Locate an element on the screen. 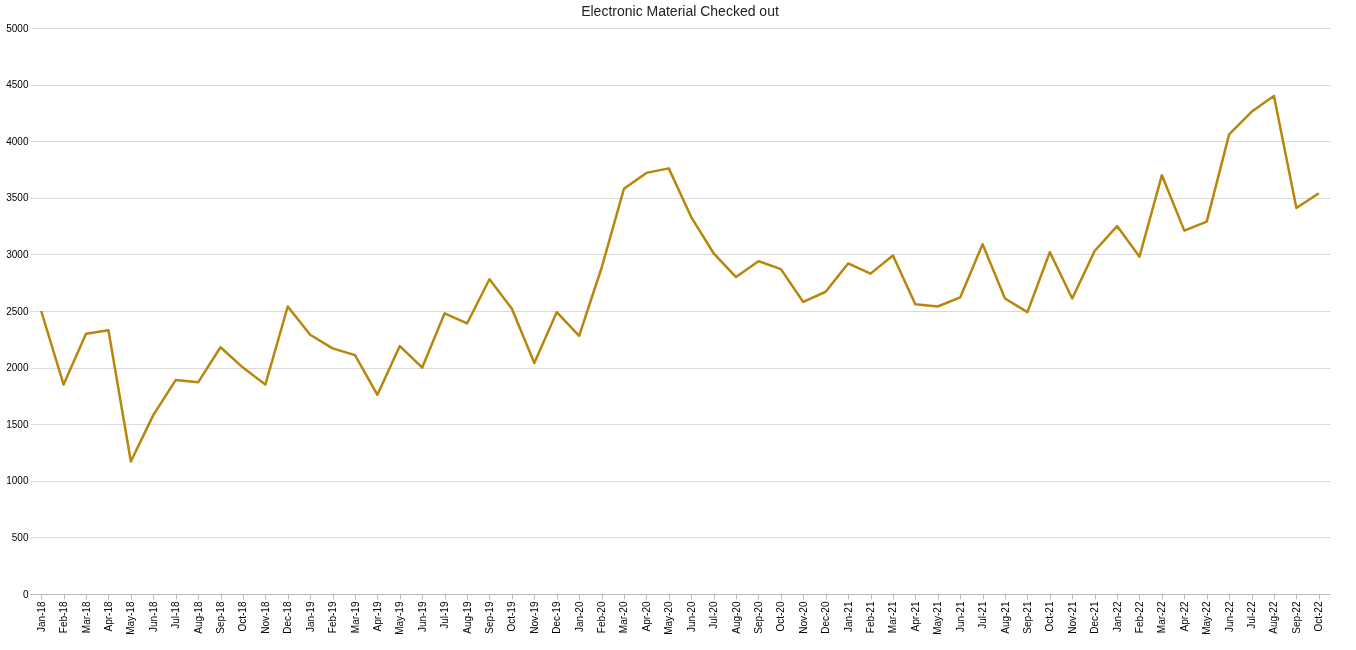 The width and height of the screenshot is (1356, 650). x-tick-label: Nov-21 is located at coordinates (1072, 617).